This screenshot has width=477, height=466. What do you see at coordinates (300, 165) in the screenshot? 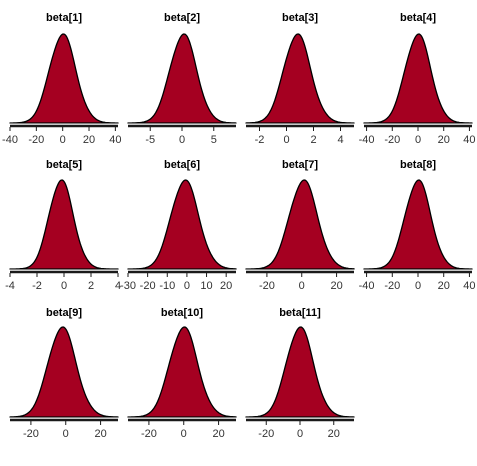
I see `panel-title: beta[7]` at bounding box center [300, 165].